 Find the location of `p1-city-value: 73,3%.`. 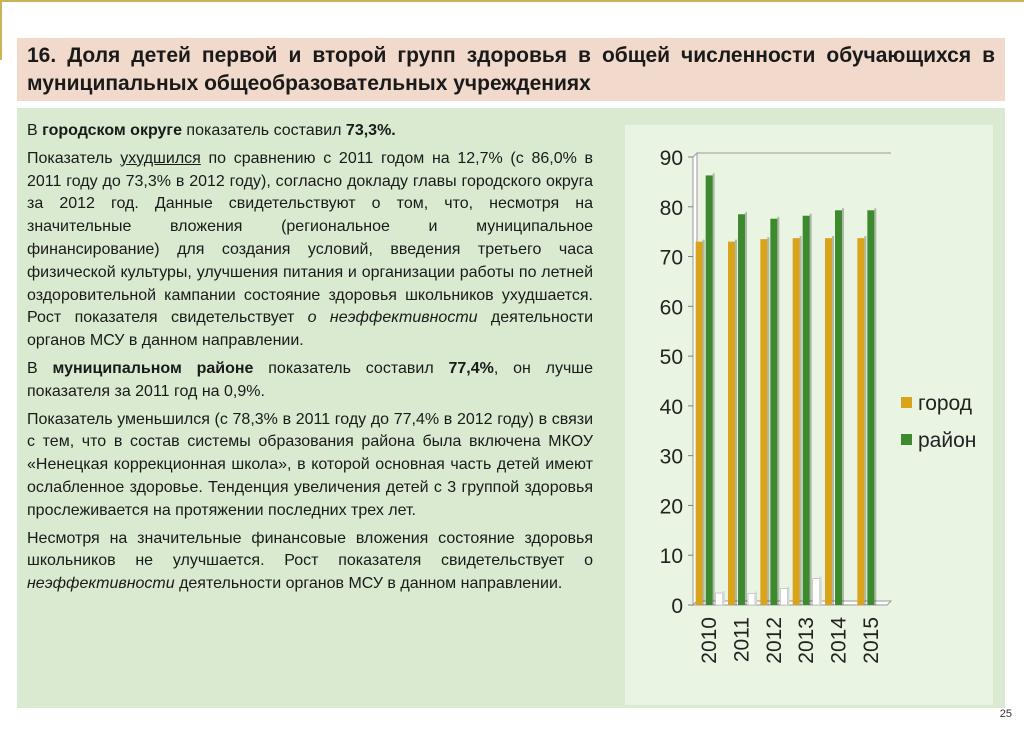

p1-city-value: 73,3%. is located at coordinates (370, 130).